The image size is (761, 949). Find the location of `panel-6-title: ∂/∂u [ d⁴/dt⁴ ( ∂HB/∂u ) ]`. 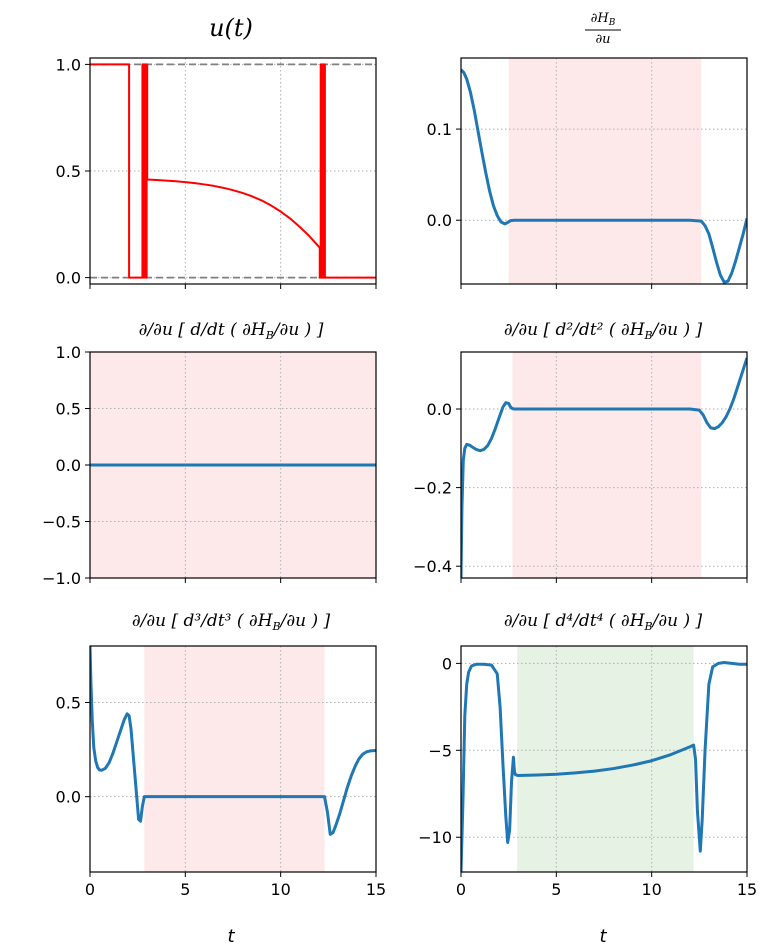

panel-6-title: ∂/∂u [ d⁴/dt⁴ ( ∂HB/∂u ) ] is located at coordinates (603, 622).